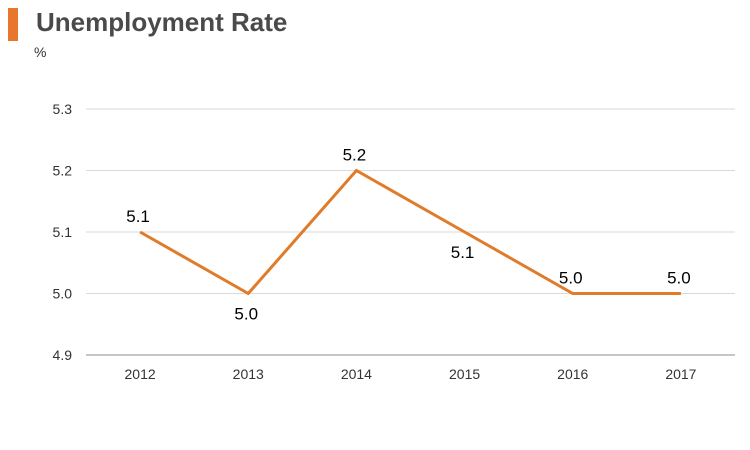 Image resolution: width=750 pixels, height=450 pixels. What do you see at coordinates (63, 294) in the screenshot?
I see `y-tick-label: 5.0` at bounding box center [63, 294].